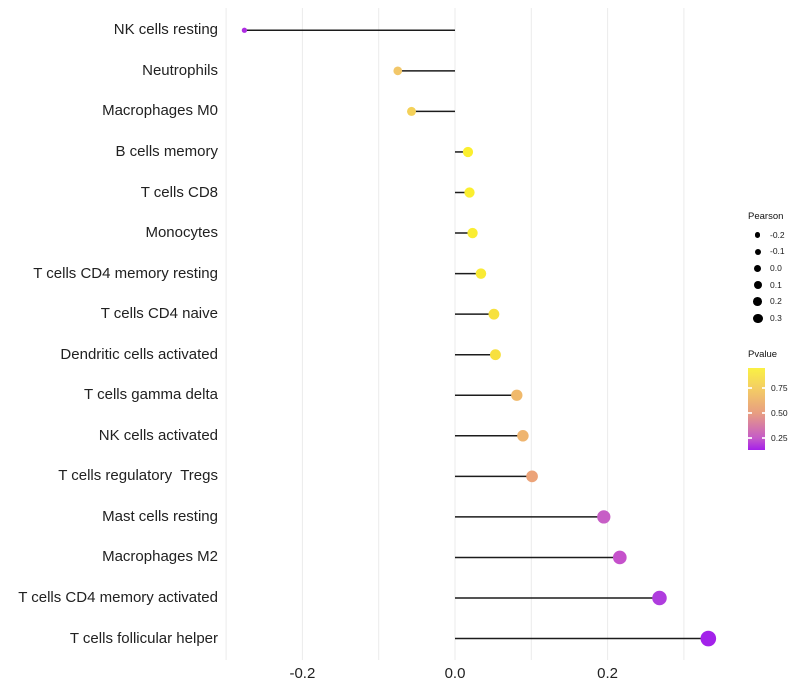  What do you see at coordinates (179, 192) in the screenshot?
I see `y-axis-label: T cells CD8` at bounding box center [179, 192].